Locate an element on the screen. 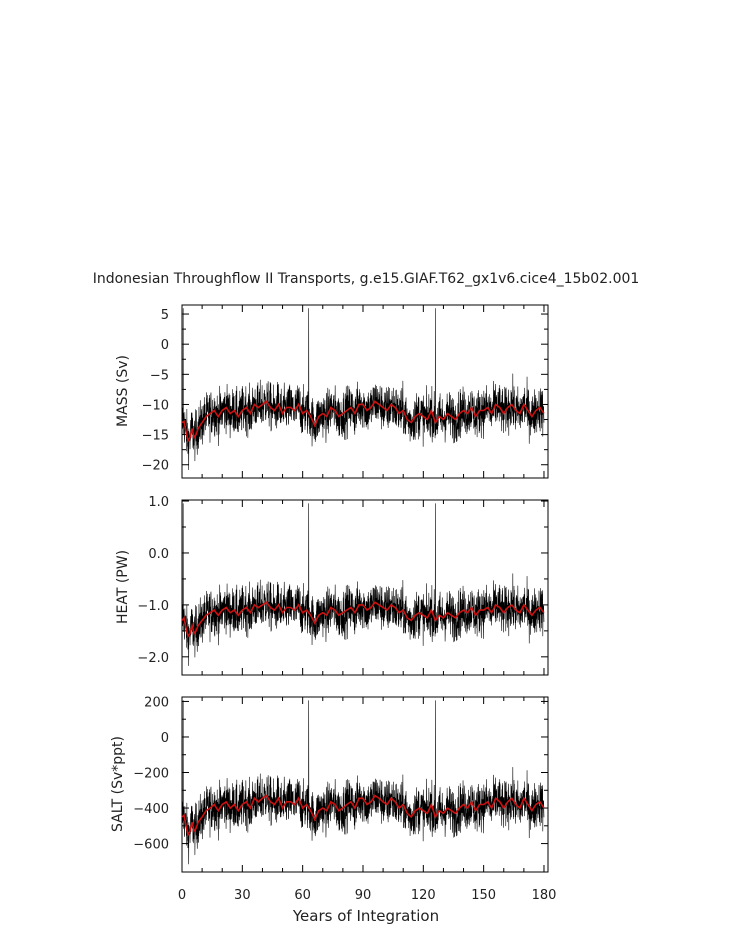 The width and height of the screenshot is (733, 945). heat-y-tick-label: 0.0 is located at coordinates (158, 554).